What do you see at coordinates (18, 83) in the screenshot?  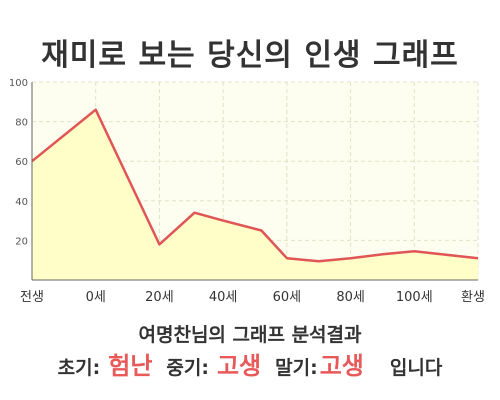 I see `y-tick-label: 100` at bounding box center [18, 83].